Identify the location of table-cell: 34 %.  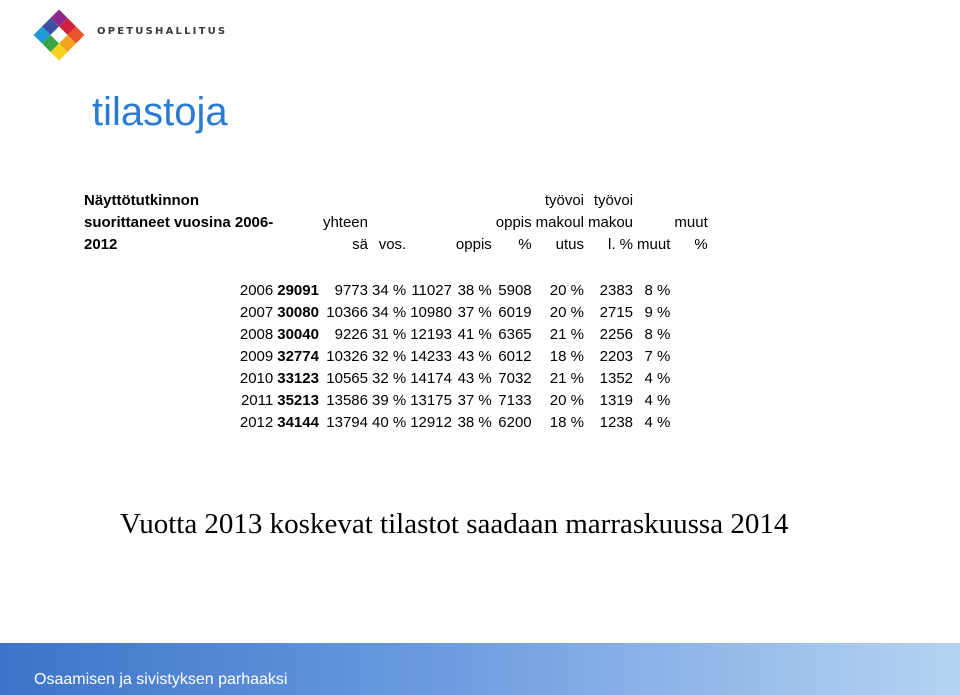
(389, 312).